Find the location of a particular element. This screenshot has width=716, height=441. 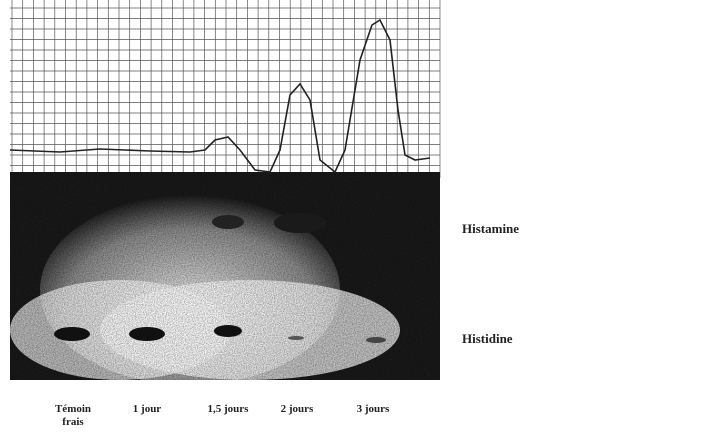

lane-label: 1,5 jours is located at coordinates (228, 409).